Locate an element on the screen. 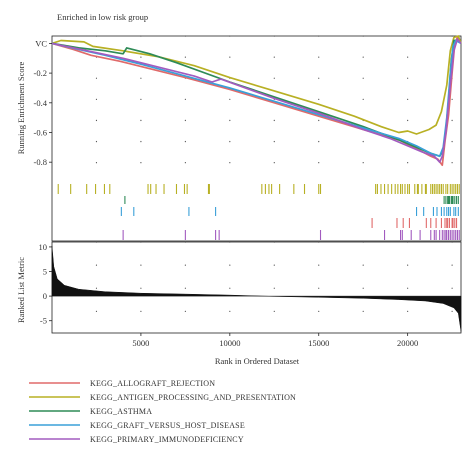 This screenshot has height=460, width=474. metric-y-tick-label: 5 is located at coordinates (45, 272).